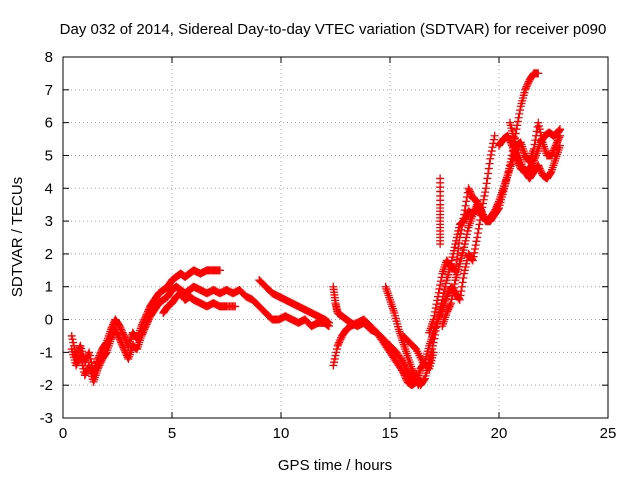 The image size is (640, 480). Describe the element at coordinates (49, 57) in the screenshot. I see `y-tick-label: 8` at that location.